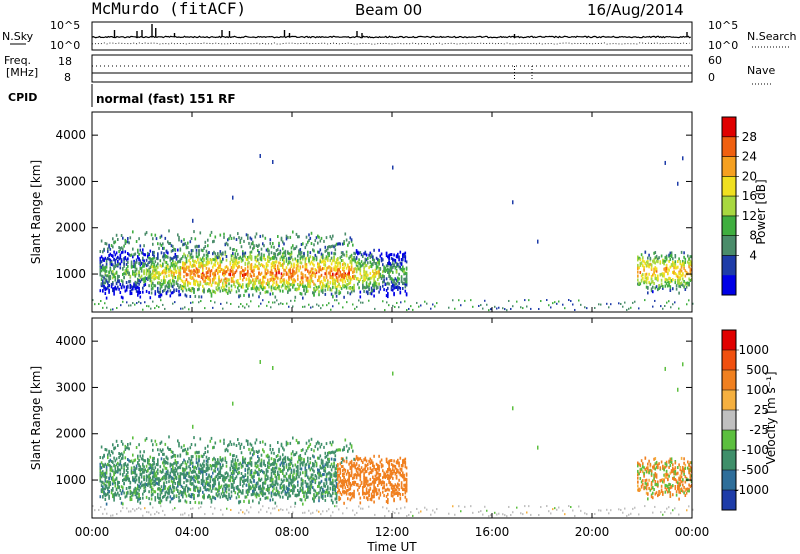 This screenshot has width=800, height=554. I want to click on freq-panel-frame, so click(392, 68).